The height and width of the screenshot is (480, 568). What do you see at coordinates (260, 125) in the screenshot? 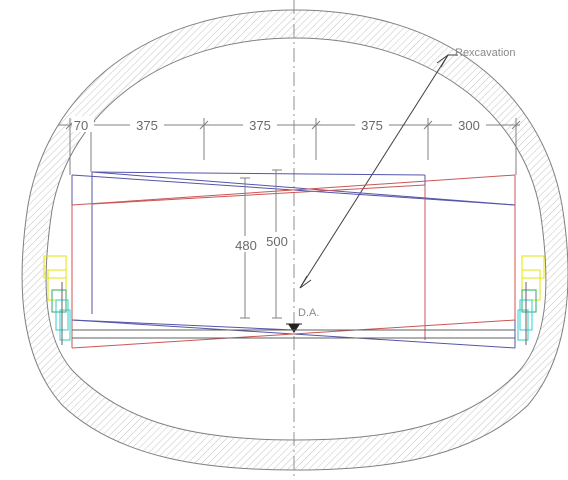
I see `dim-label-375-b: 375` at bounding box center [260, 125].